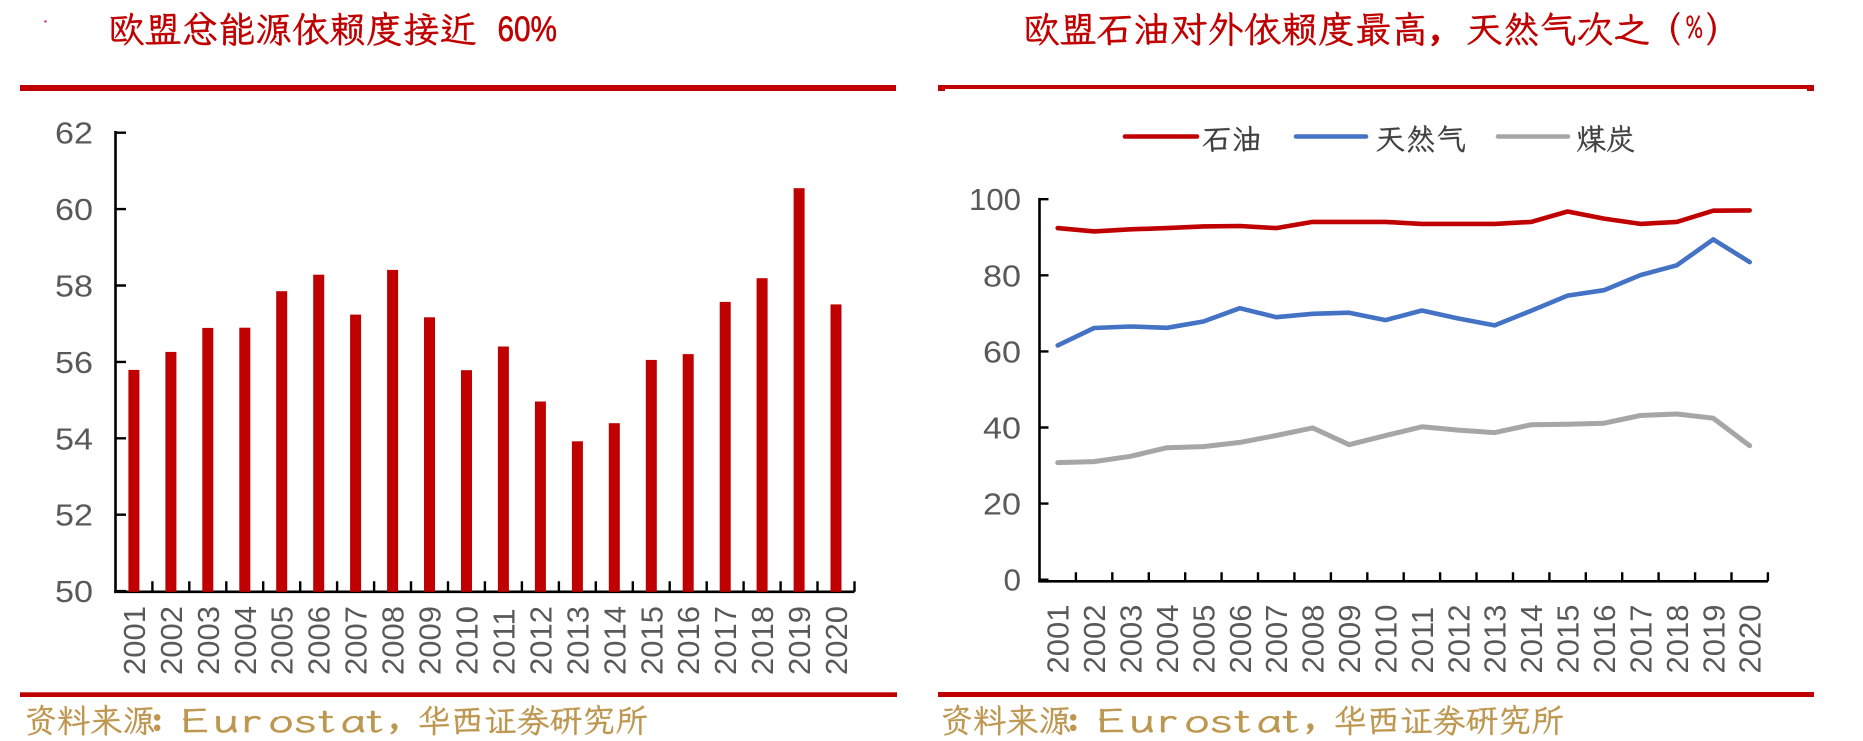 This screenshot has width=1863, height=741. I want to click on svg-text: 40, so click(1002, 428).